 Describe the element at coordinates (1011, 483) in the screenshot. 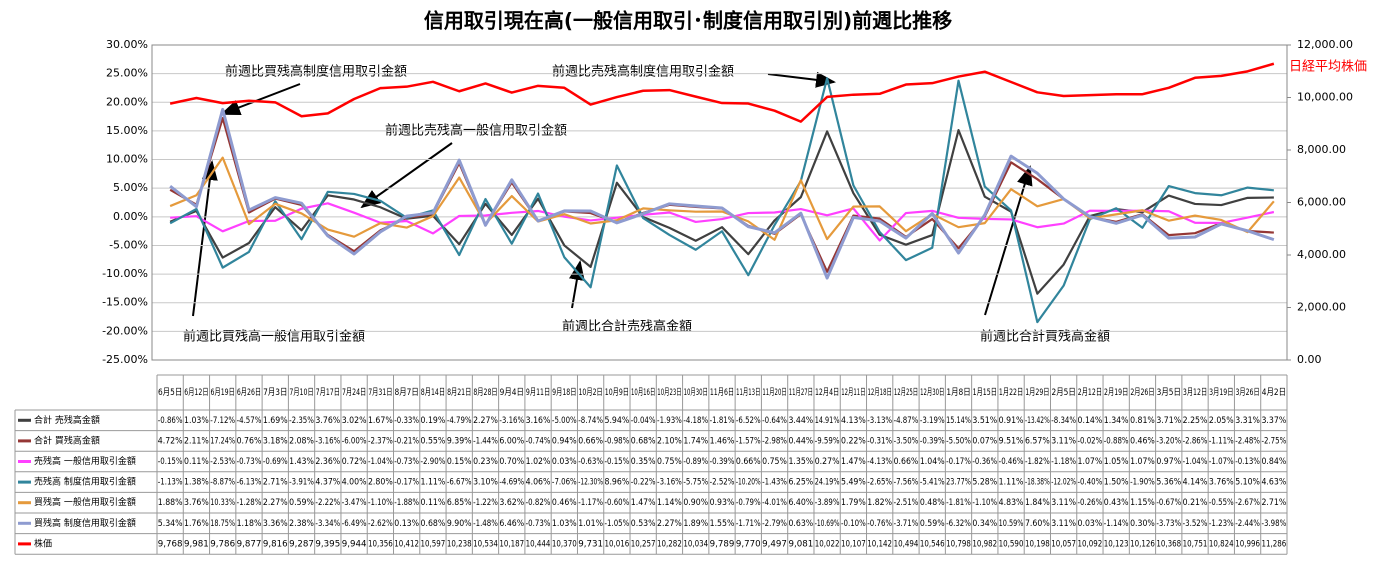

I see `table-cell: 1.11%` at that location.